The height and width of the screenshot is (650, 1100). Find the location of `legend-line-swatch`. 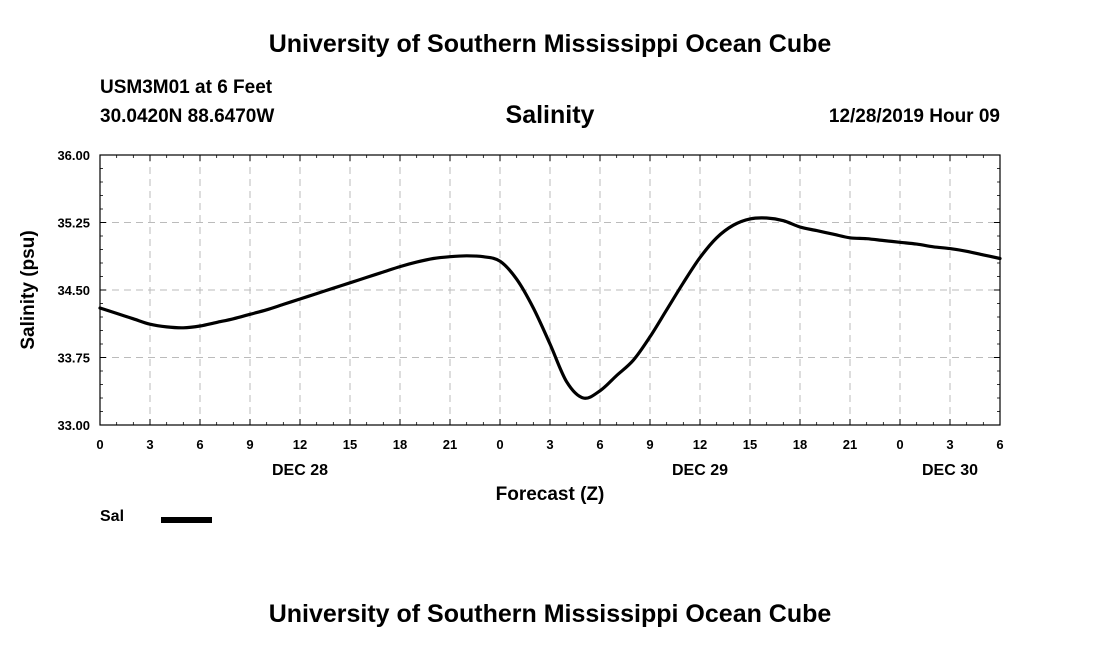

legend-line-swatch is located at coordinates (186, 520).